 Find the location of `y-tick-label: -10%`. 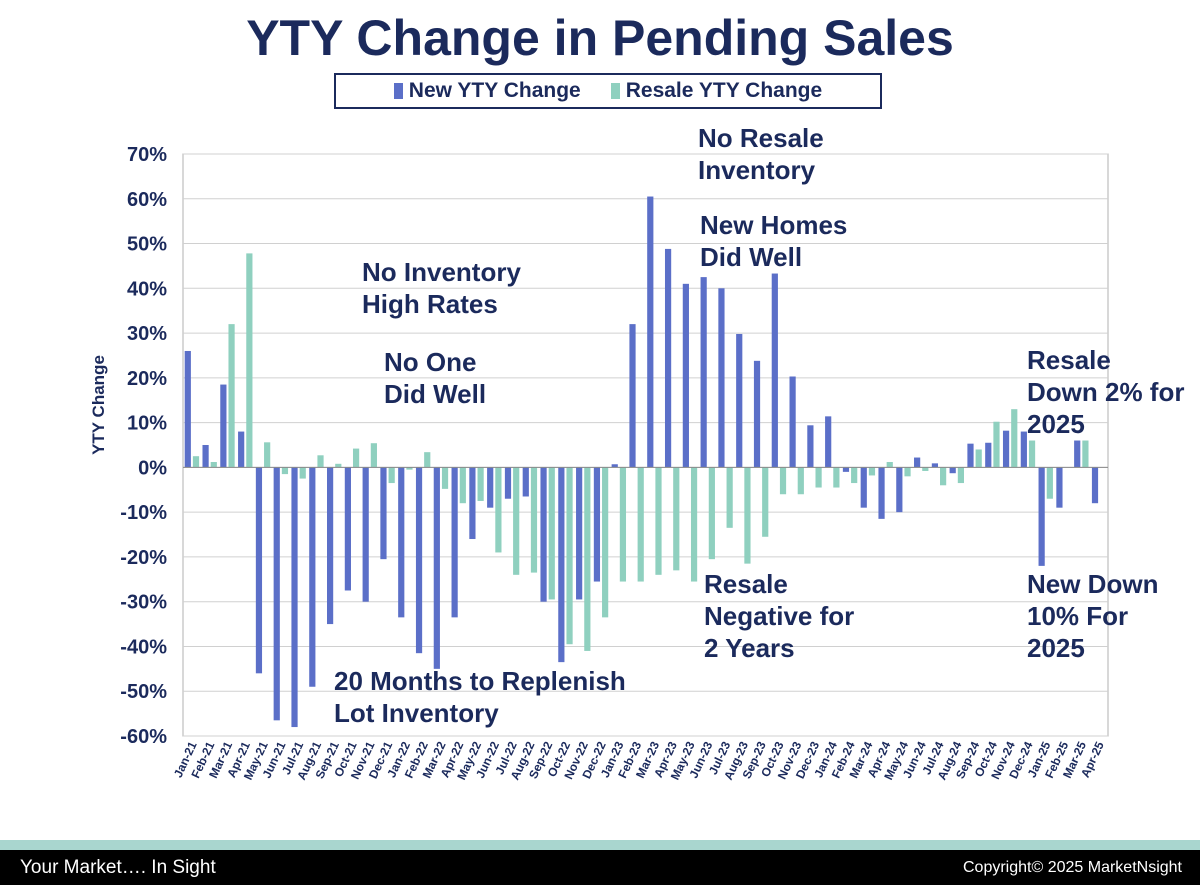

y-tick-label: -10% is located at coordinates (143, 513).